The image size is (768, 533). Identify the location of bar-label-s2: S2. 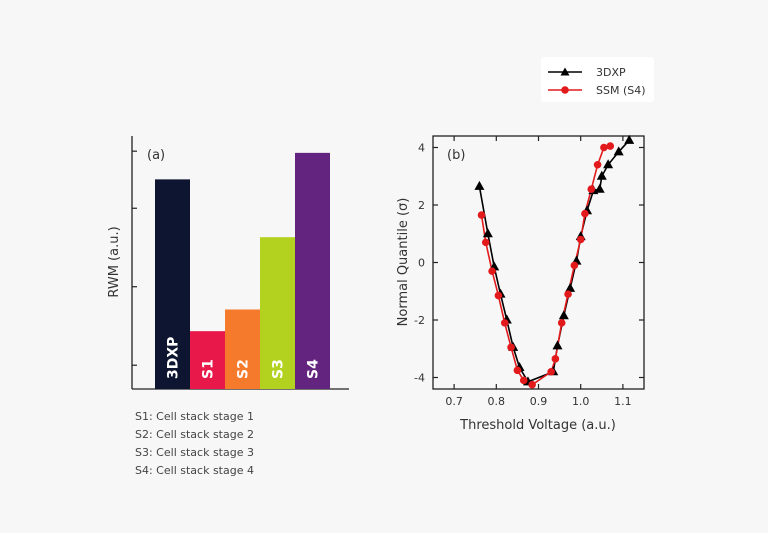
(244, 369).